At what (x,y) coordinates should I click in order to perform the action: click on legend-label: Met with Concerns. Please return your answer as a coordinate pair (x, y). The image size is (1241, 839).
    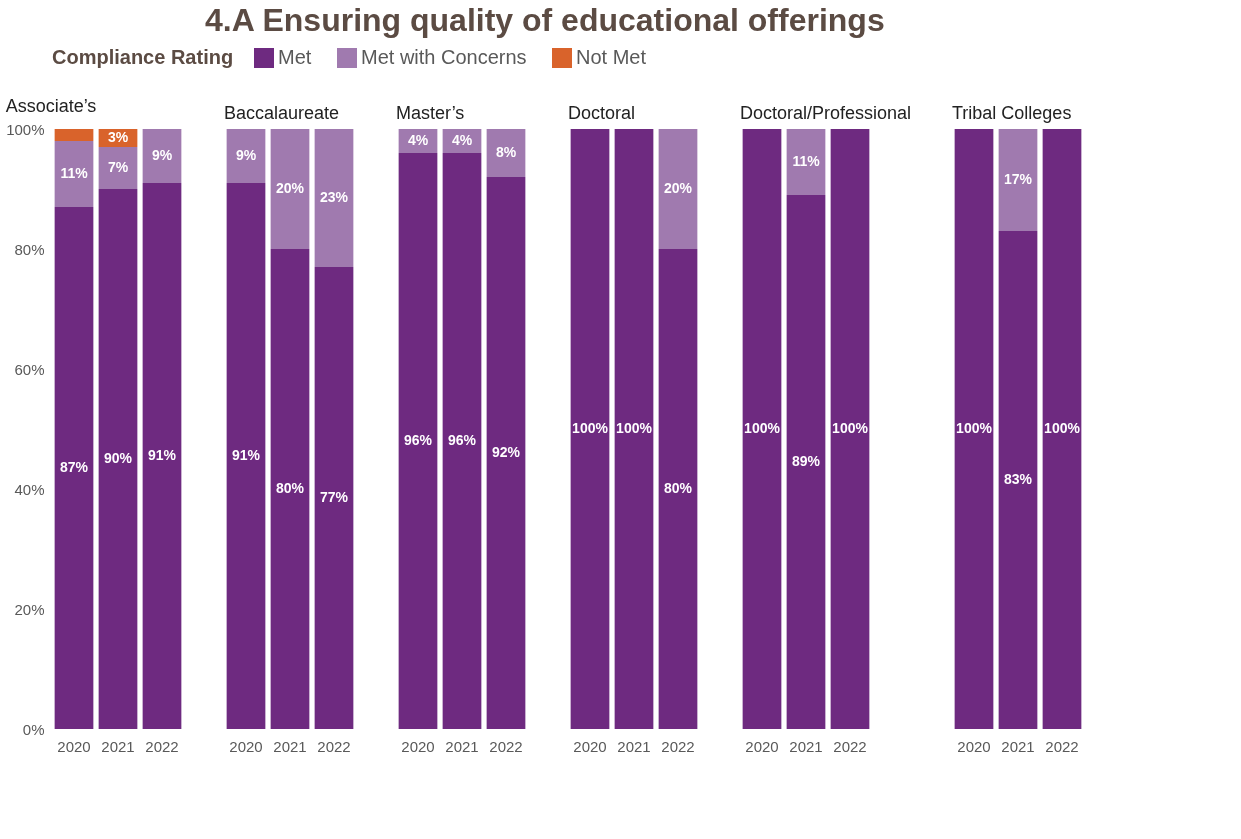
    Looking at the image, I should click on (444, 57).